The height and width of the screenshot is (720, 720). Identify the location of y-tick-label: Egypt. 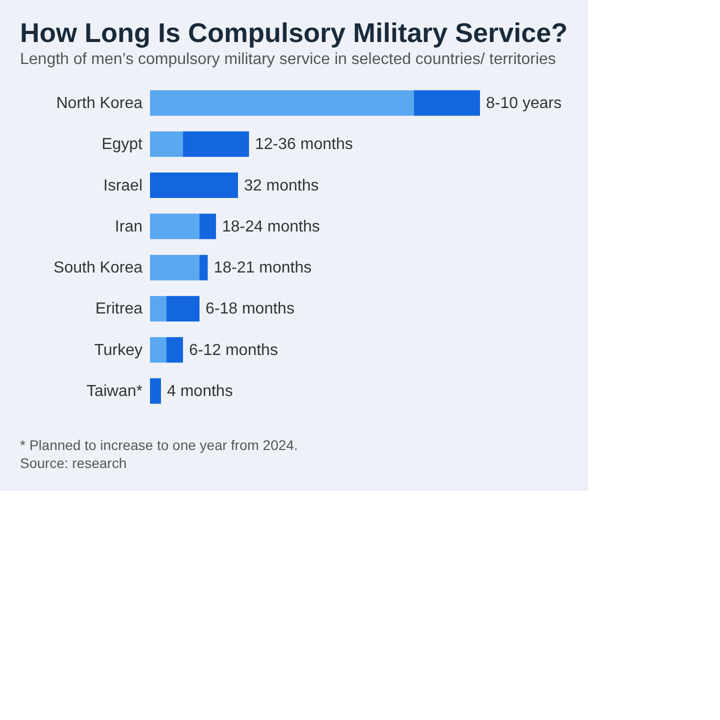
(123, 145).